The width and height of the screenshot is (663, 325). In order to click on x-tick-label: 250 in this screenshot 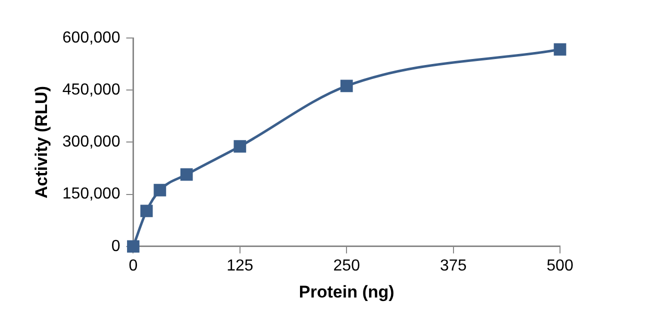, I will do `click(346, 265)`.